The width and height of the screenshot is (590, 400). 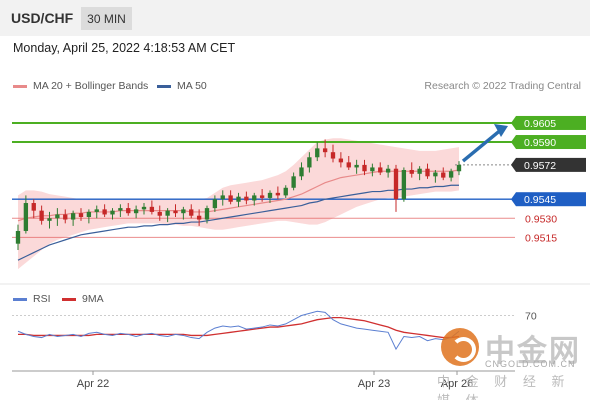 What do you see at coordinates (540, 200) in the screenshot?
I see `level-label-0.9545: 0.9545` at bounding box center [540, 200].